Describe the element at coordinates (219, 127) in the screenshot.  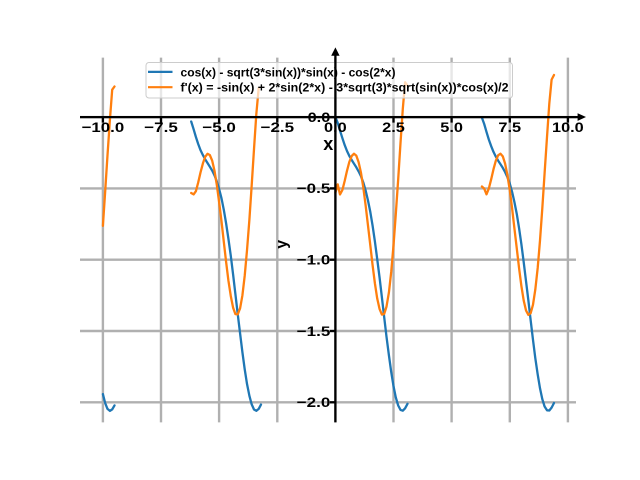
I see `svg-text: −5.0` at that location.